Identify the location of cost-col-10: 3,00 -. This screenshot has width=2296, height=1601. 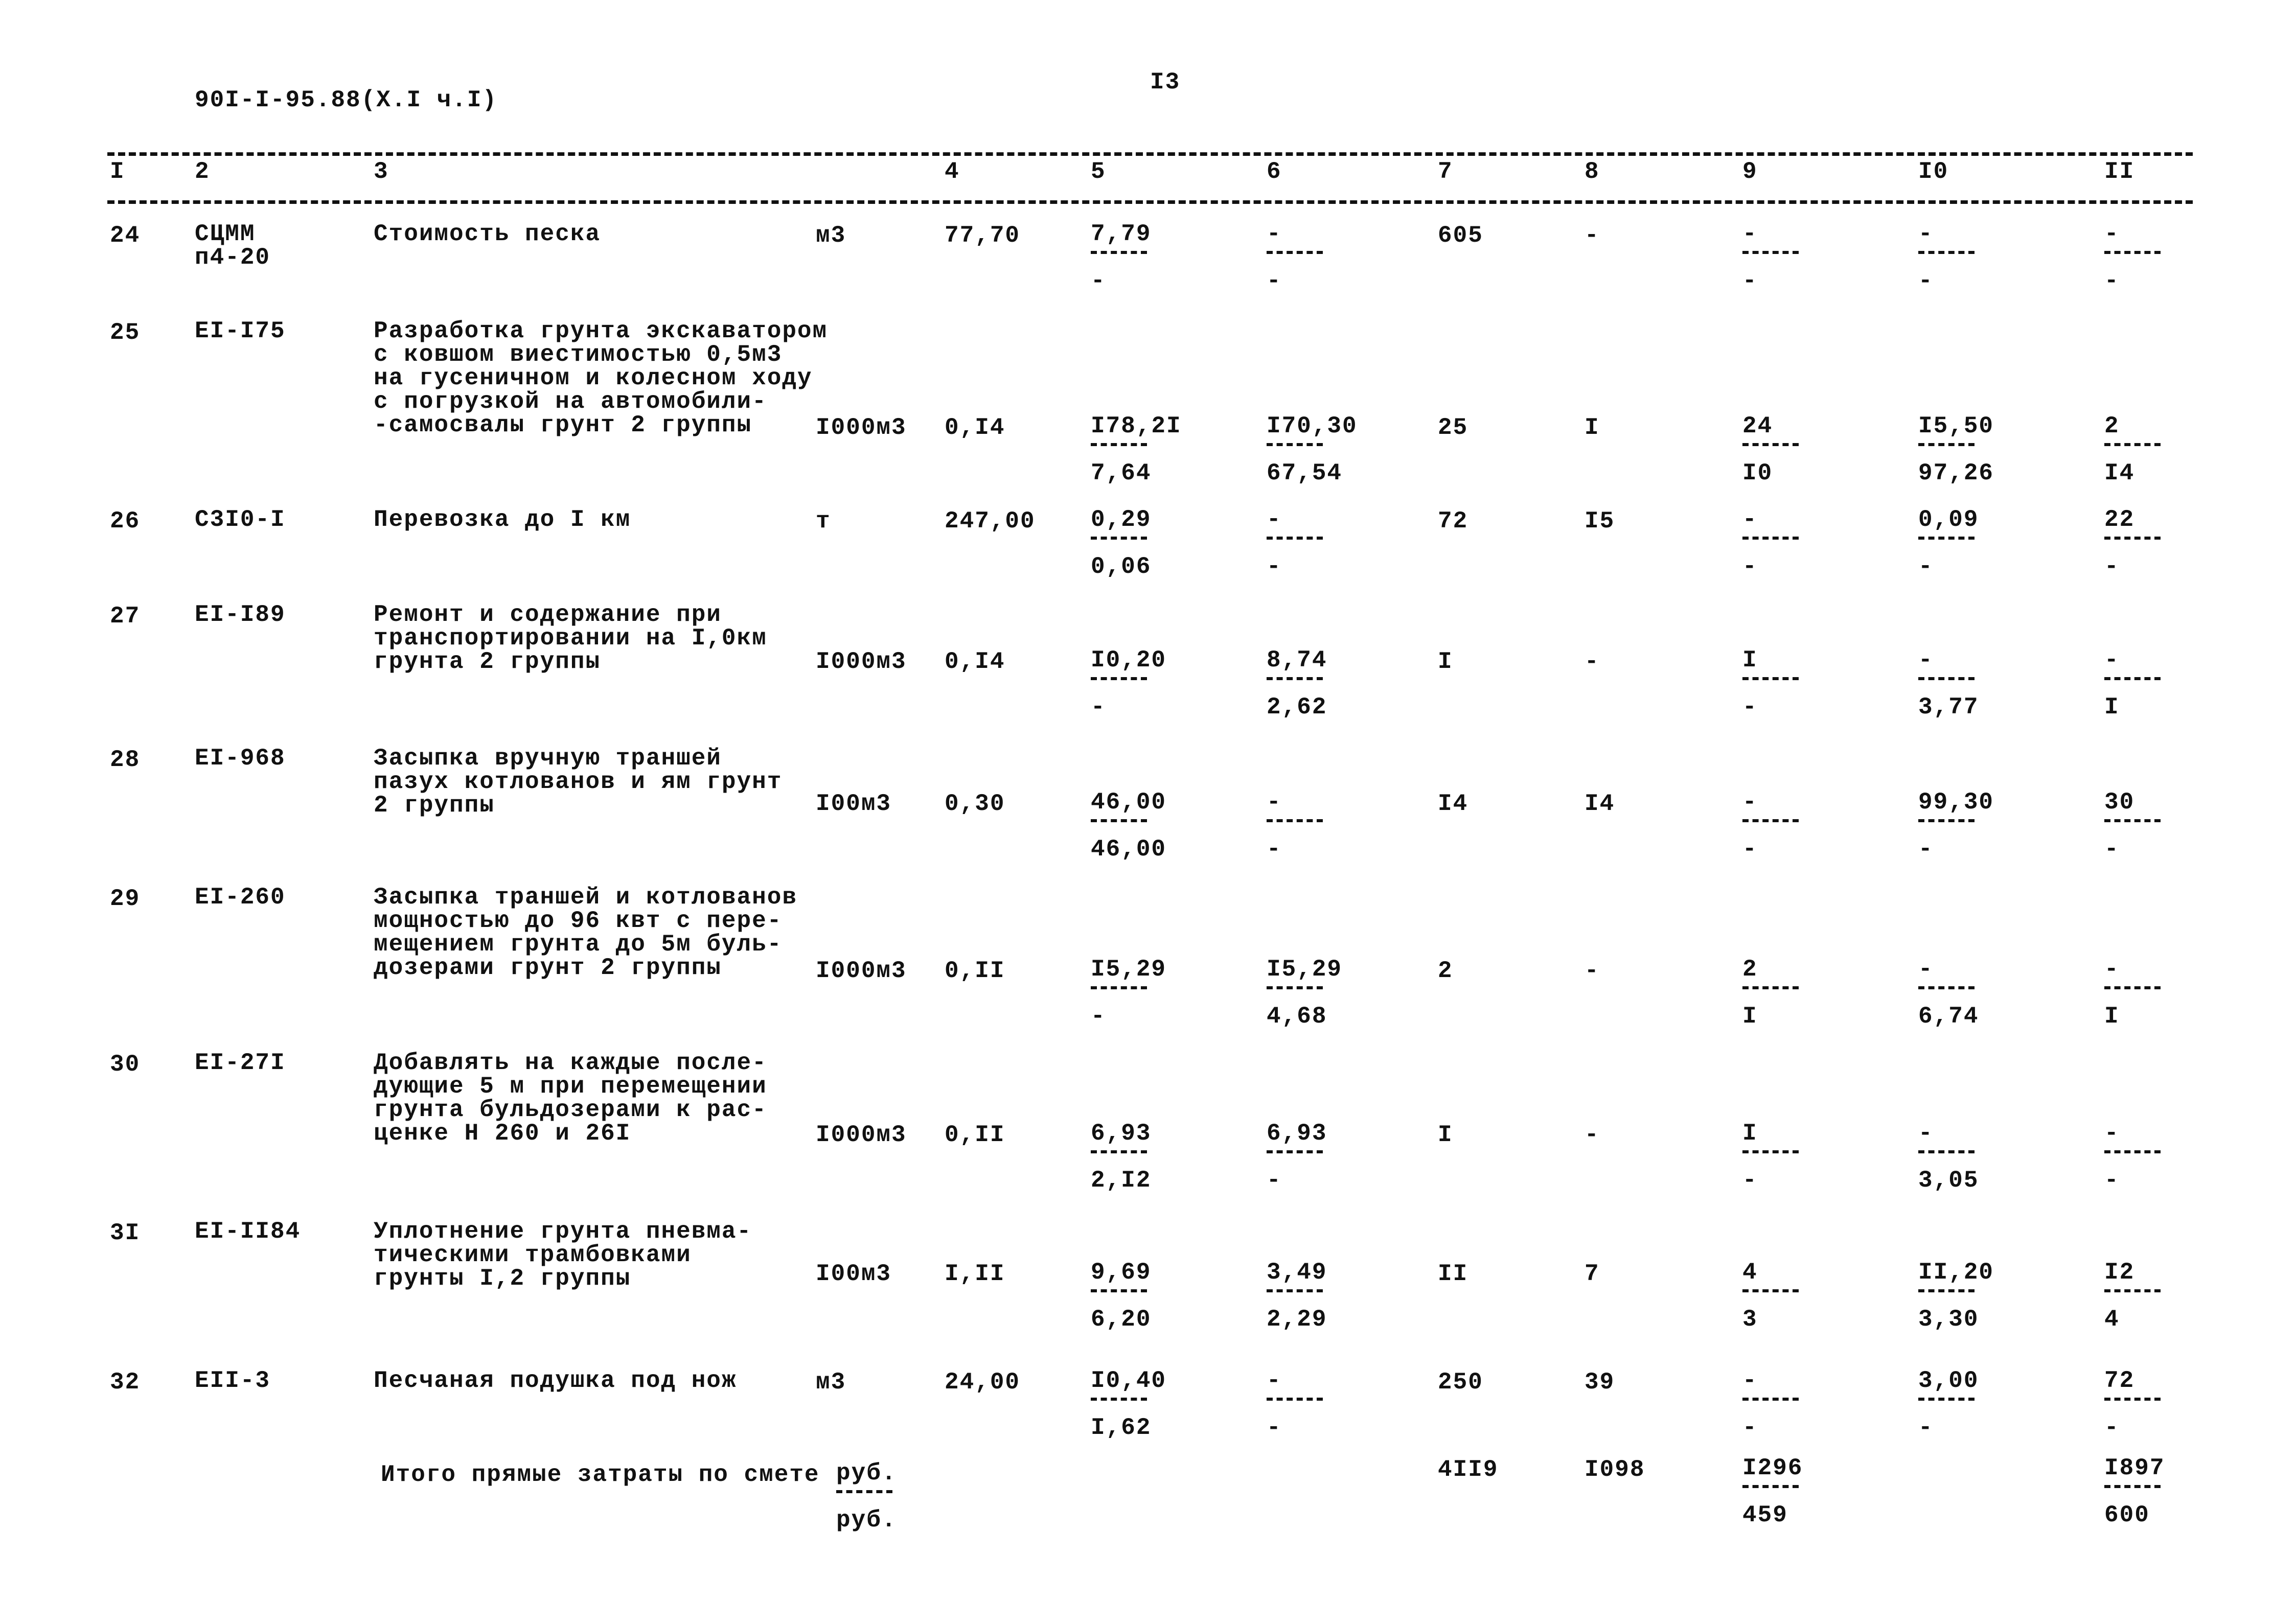
(1948, 1404).